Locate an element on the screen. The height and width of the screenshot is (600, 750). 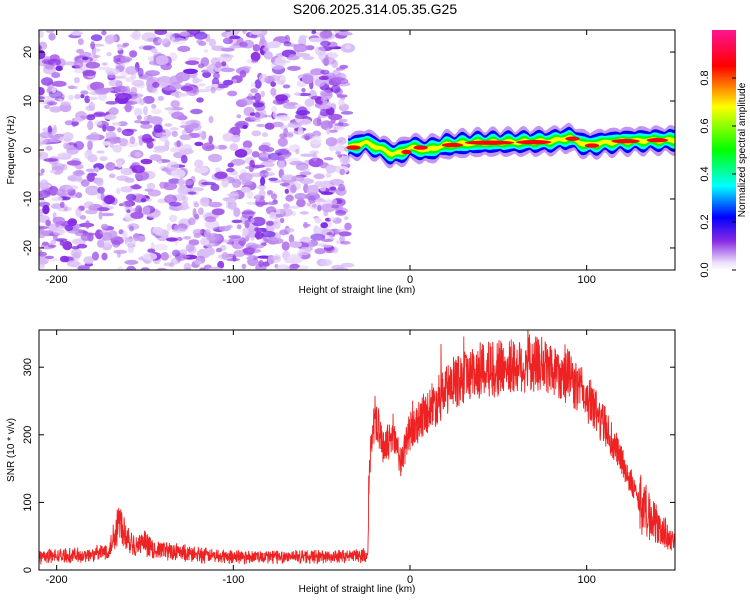
spectrogram-y-axis-label: Frequency (Hz) is located at coordinates (11, 150).